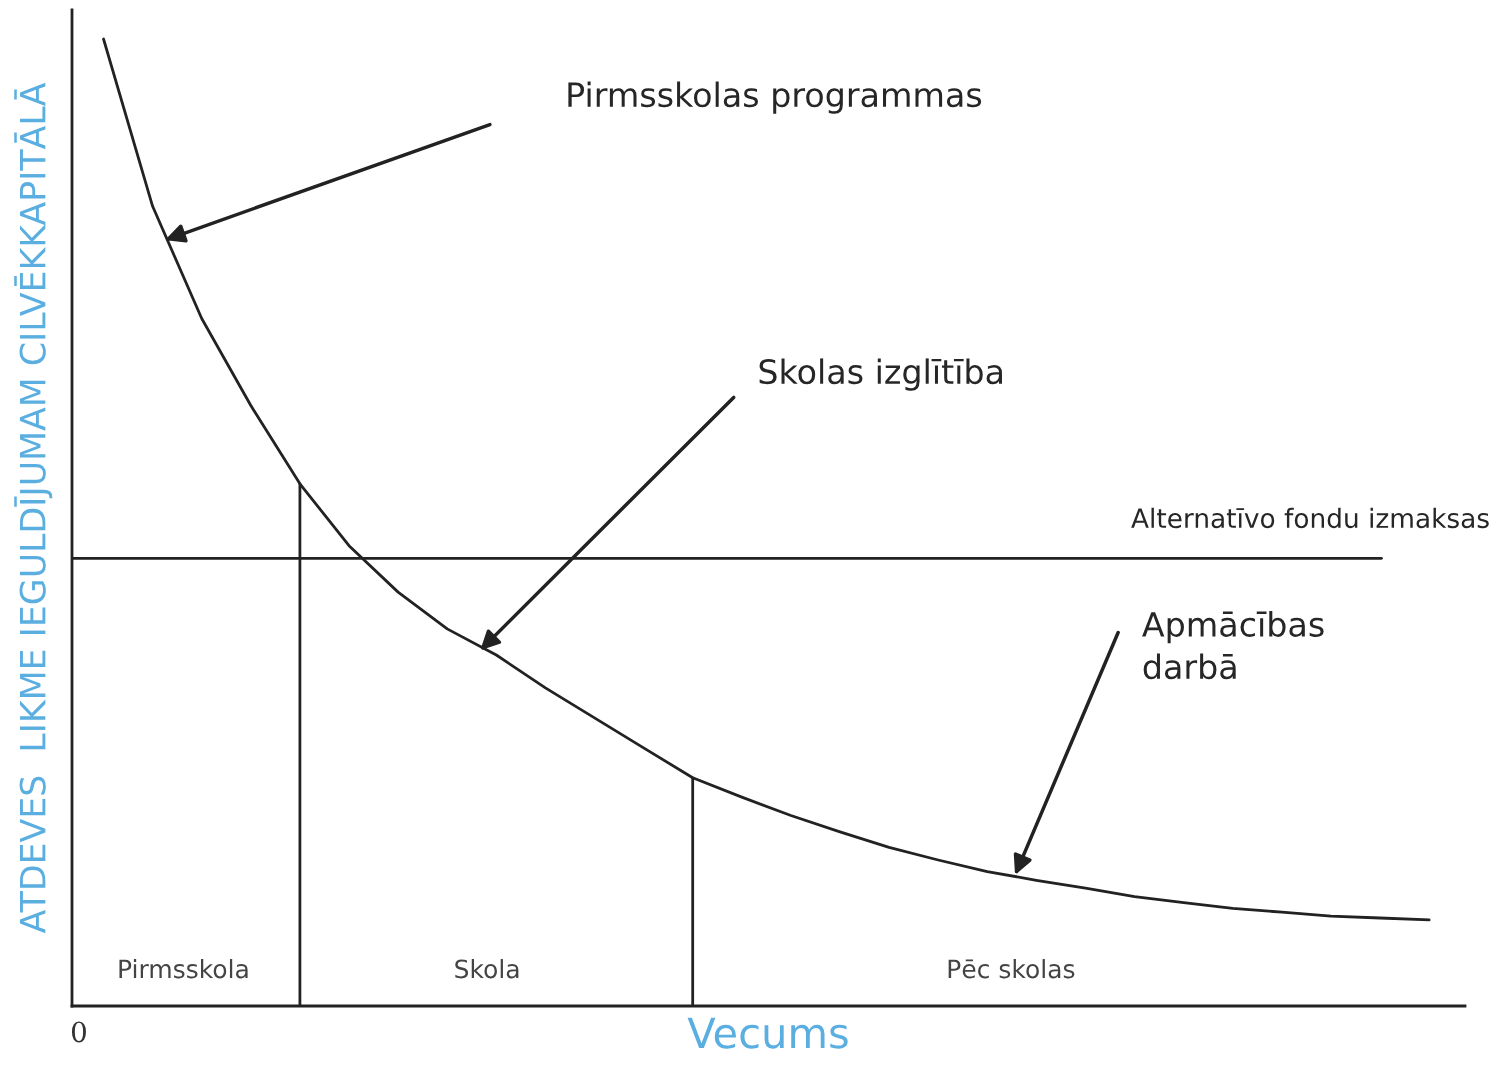 This screenshot has width=1499, height=1073. Describe the element at coordinates (487, 969) in the screenshot. I see `annotation: Skola` at that location.